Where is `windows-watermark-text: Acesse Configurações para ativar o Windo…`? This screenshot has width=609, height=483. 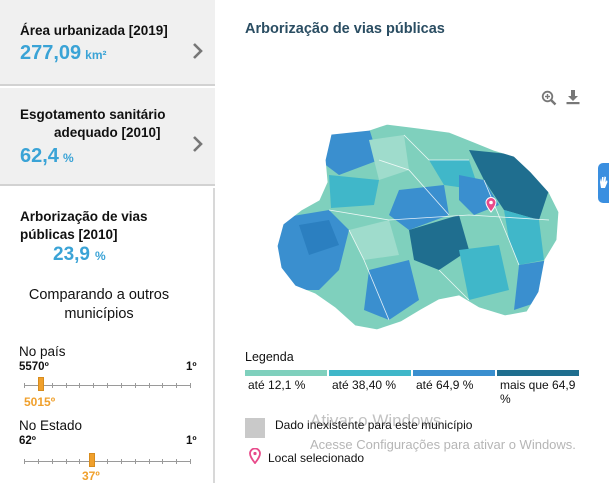 windows-watermark-text: Acesse Configurações para ativar o Windo… is located at coordinates (443, 444).